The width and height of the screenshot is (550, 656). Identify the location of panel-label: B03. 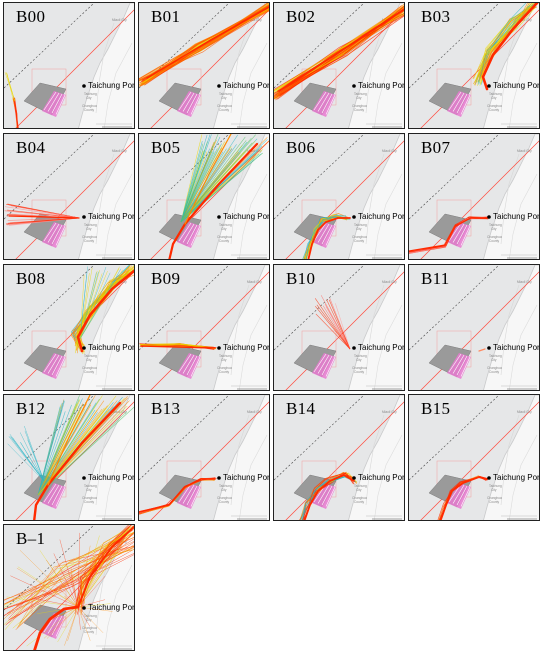
(436, 16).